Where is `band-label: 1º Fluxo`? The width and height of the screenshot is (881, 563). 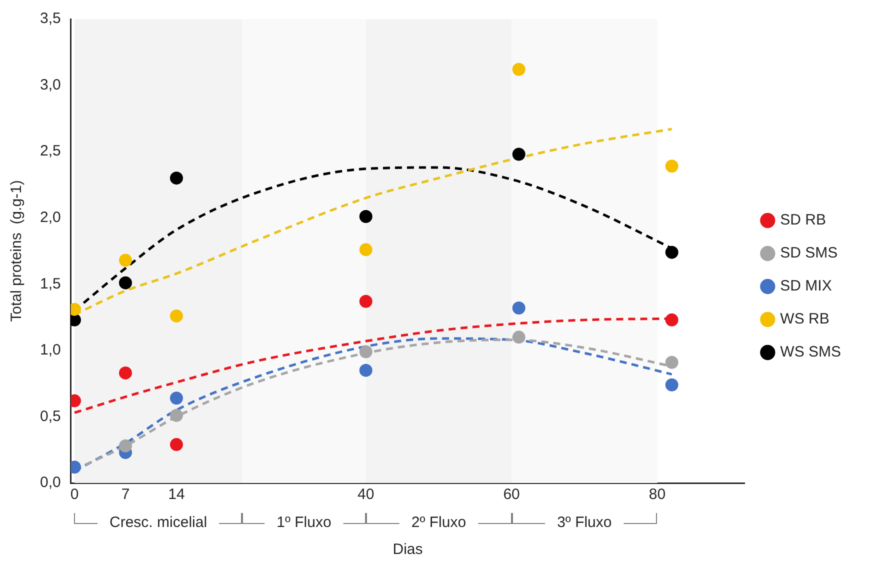 band-label: 1º Fluxo is located at coordinates (304, 523).